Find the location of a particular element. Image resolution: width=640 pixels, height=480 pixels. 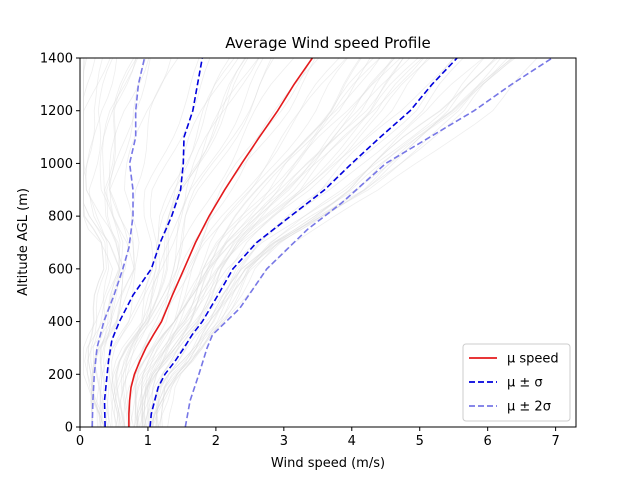

series-line--lower is located at coordinates (153, 242).